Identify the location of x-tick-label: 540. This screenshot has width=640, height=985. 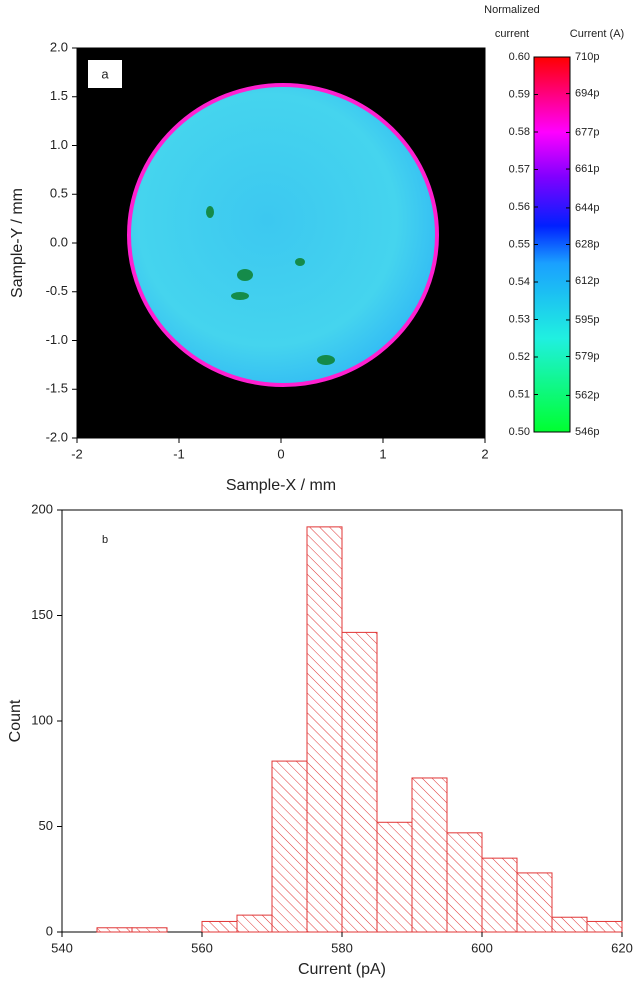
(62, 947).